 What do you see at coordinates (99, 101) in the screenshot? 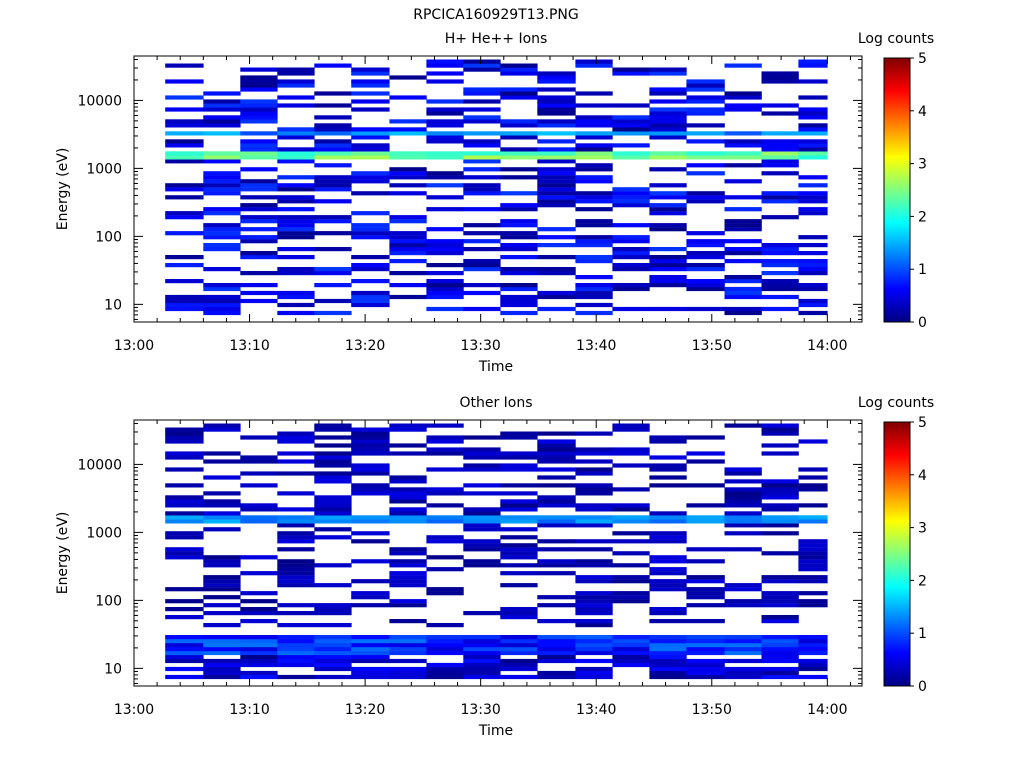
I see `y-tick-label: 10000` at bounding box center [99, 101].